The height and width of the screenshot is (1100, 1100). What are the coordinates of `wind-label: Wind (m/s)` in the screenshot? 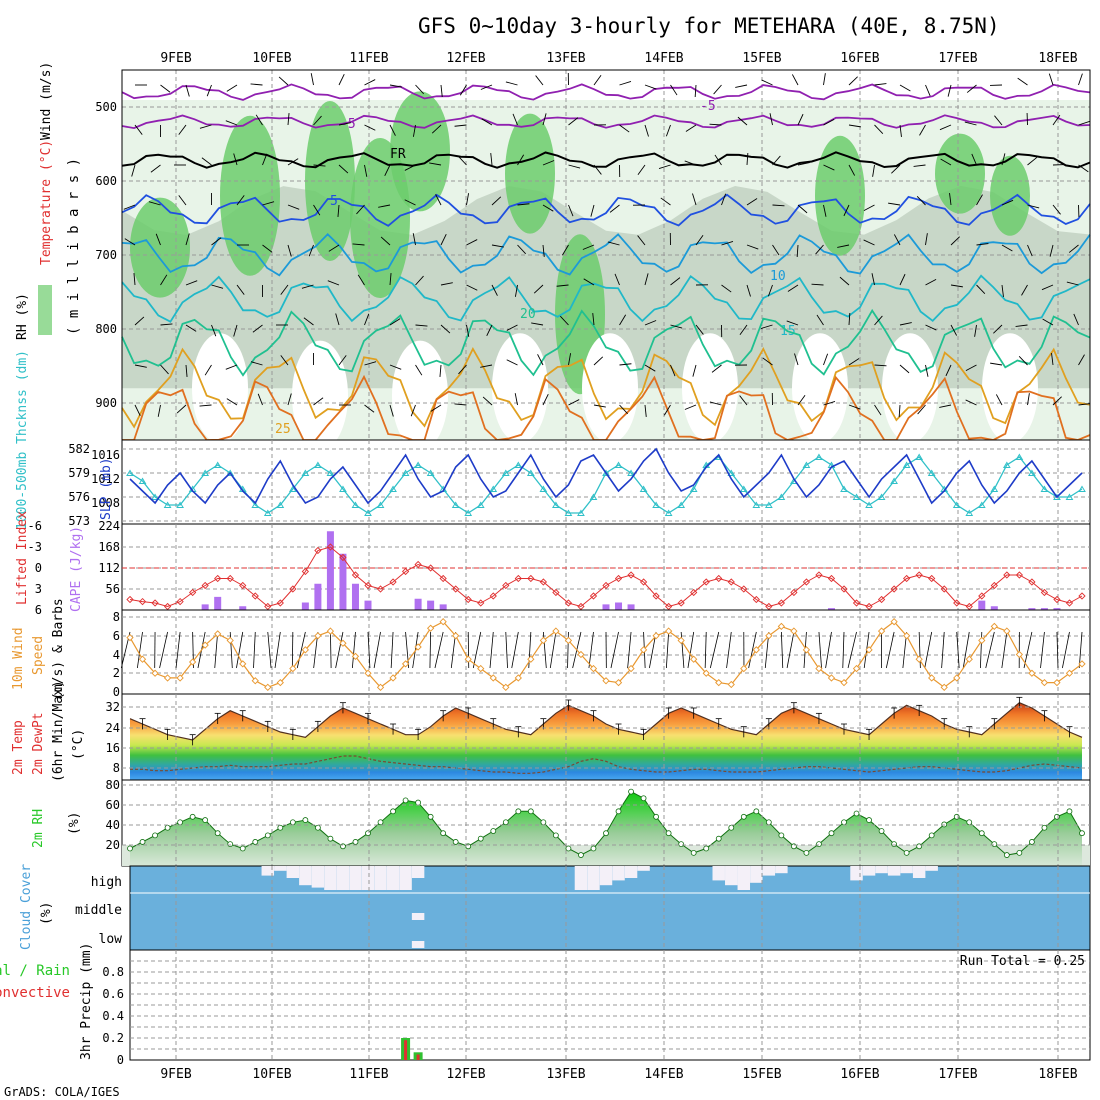 It's located at (46, 101).